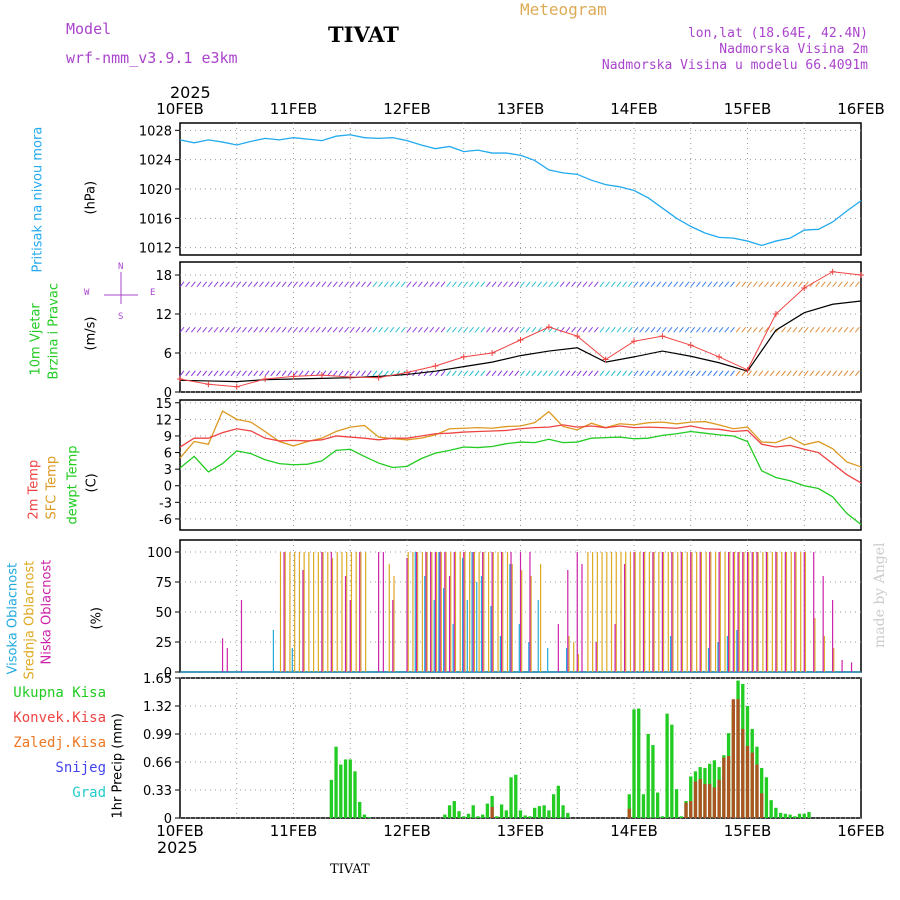 The height and width of the screenshot is (900, 900). Describe the element at coordinates (163, 420) in the screenshot. I see `temp-ytick: 12` at that location.